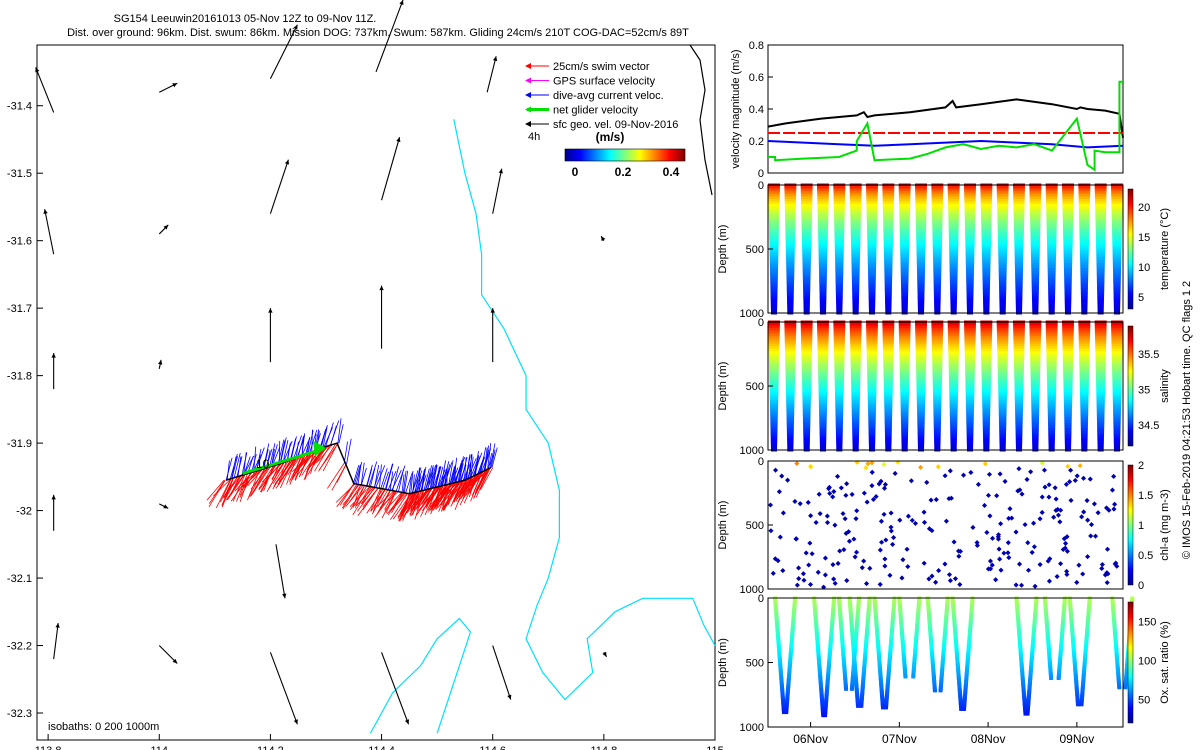 The height and width of the screenshot is (750, 1200). Describe the element at coordinates (1148, 355) in the screenshot. I see `section-cbar-tick: 35.5` at that location.